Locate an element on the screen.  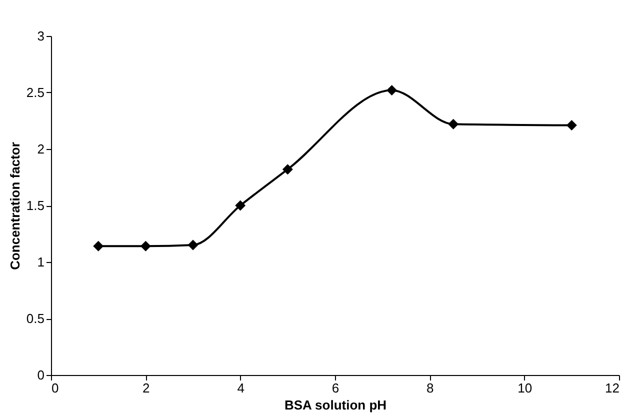
x-tick-label: 8 is located at coordinates (430, 388).